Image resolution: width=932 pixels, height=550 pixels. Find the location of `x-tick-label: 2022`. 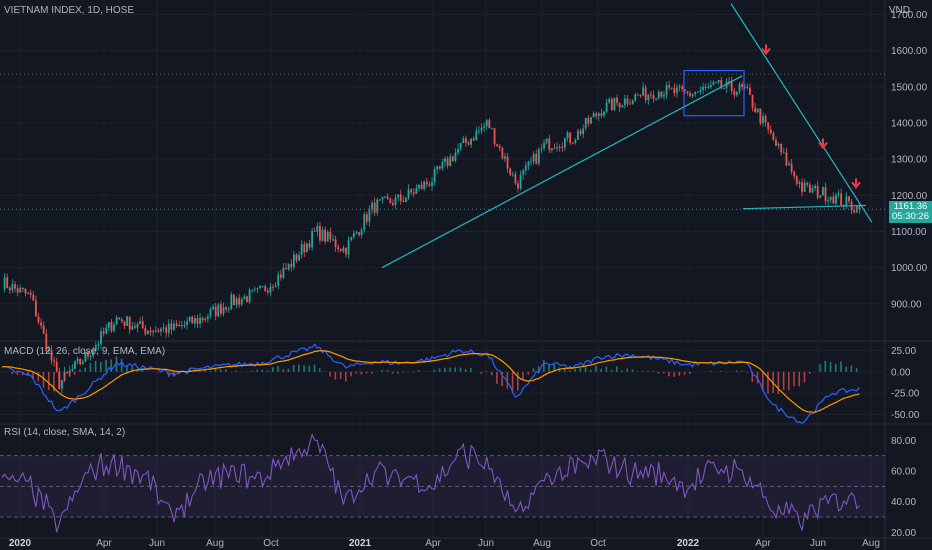

x-tick-label: 2022 is located at coordinates (688, 543).